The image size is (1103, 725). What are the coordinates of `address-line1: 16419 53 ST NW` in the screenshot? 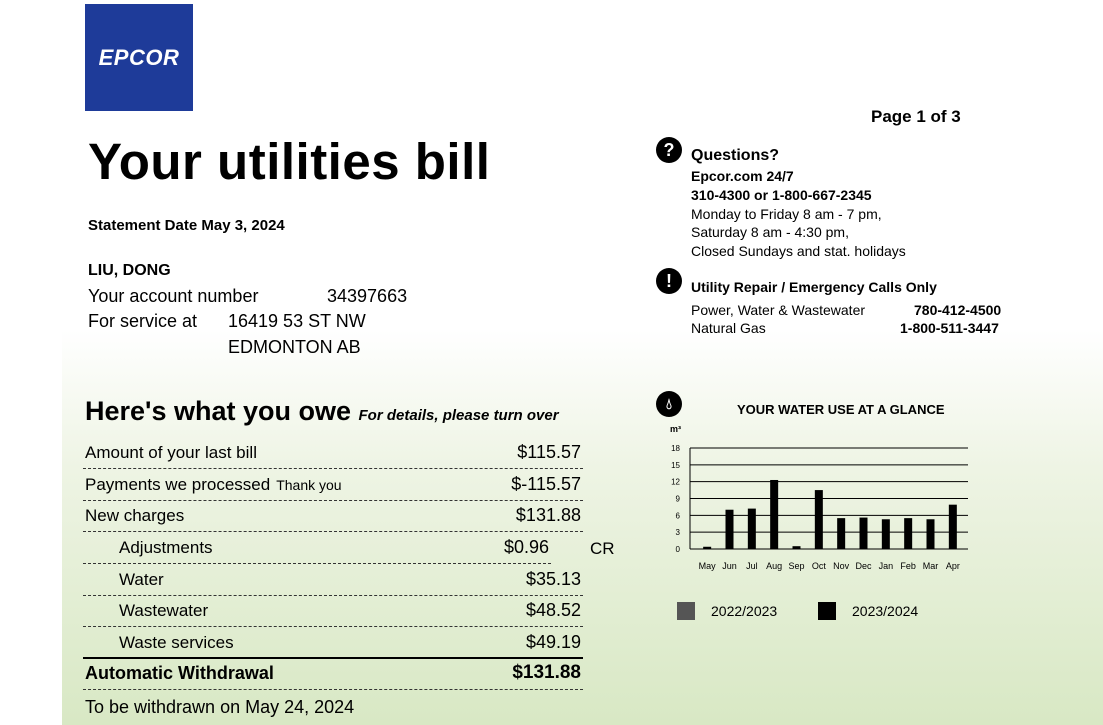 It's located at (297, 321).